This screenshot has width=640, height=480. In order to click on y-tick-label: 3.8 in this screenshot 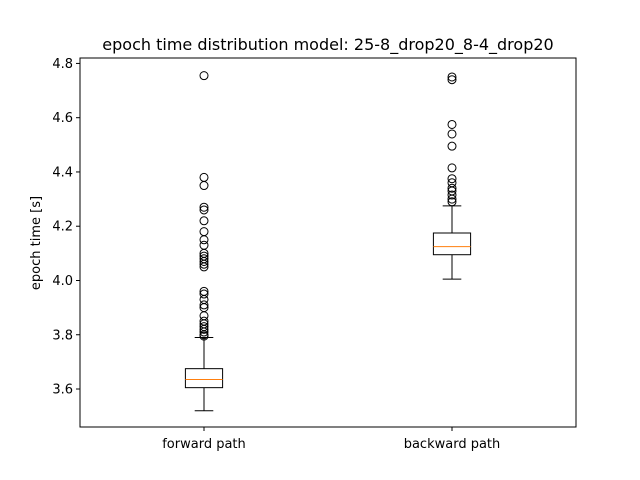, I will do `click(62, 335)`.